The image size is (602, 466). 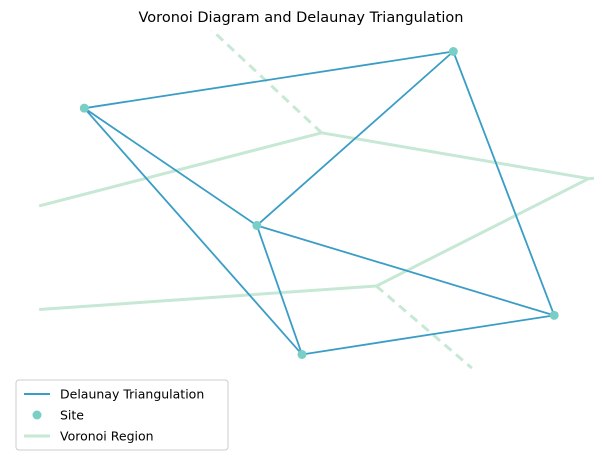 What do you see at coordinates (132, 394) in the screenshot?
I see `legend-label-delaunay: Delaunay Triangulation` at bounding box center [132, 394].